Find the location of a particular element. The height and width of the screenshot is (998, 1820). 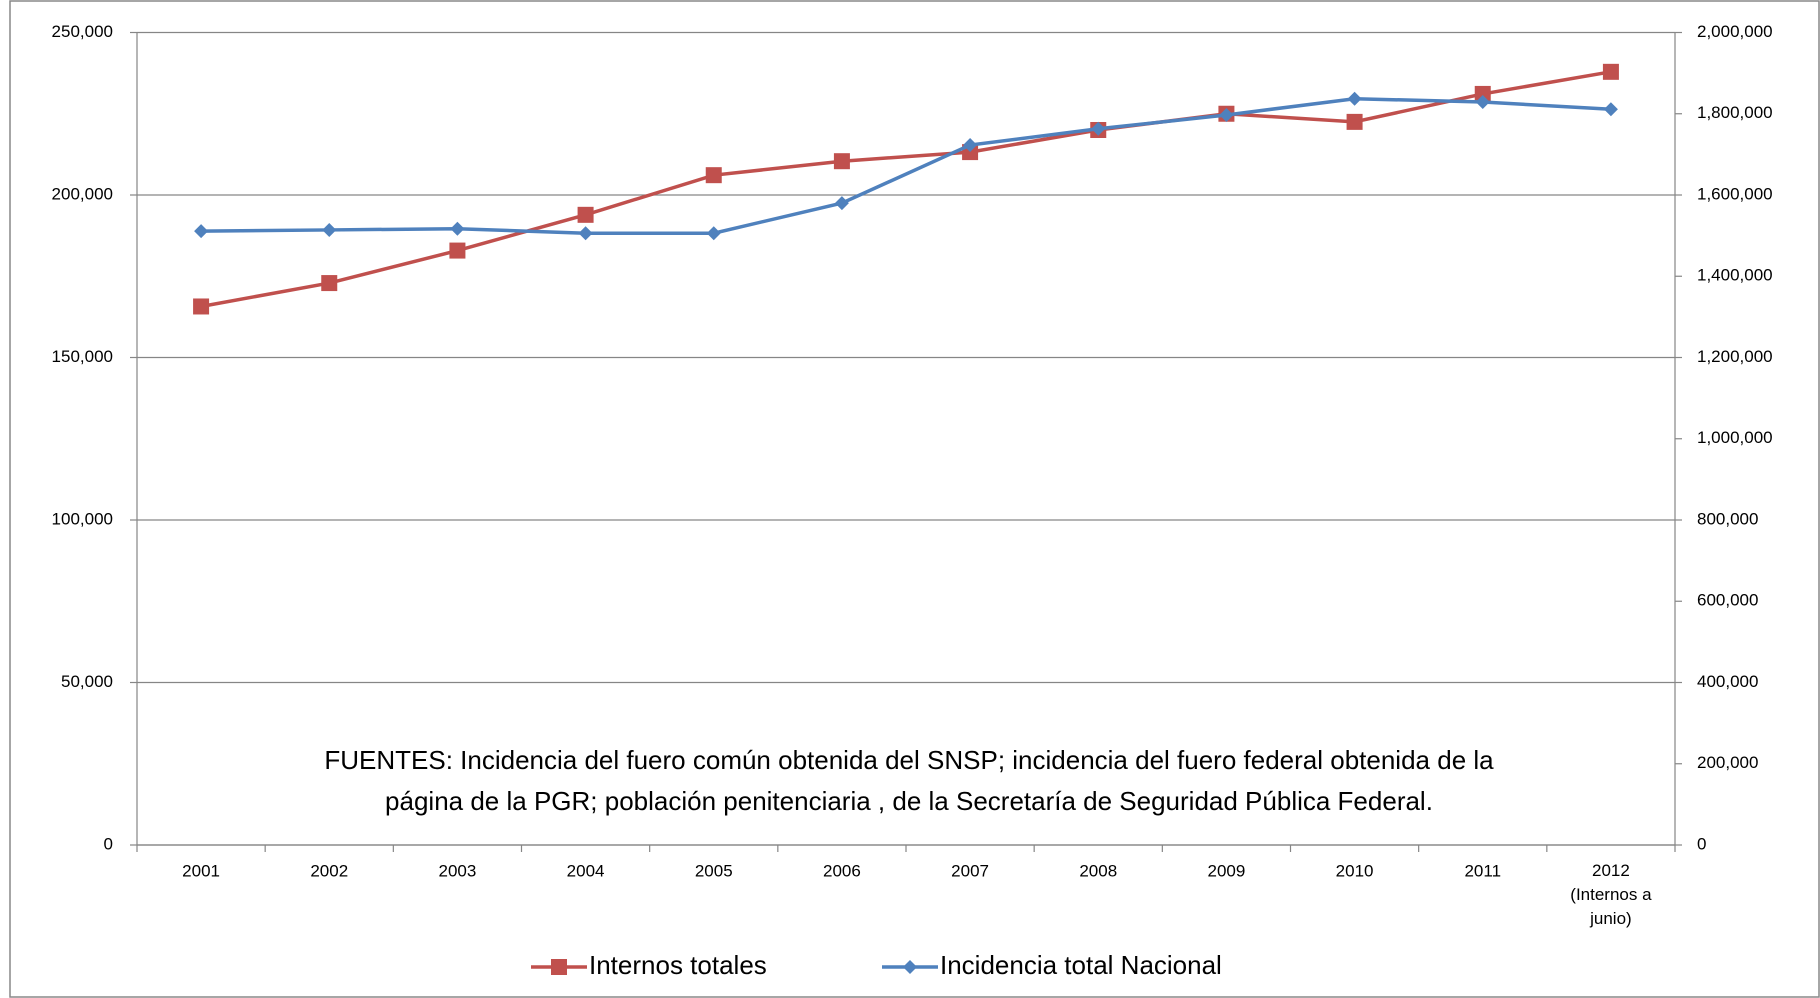

y2-tick-label: 200,000 is located at coordinates (1727, 762).